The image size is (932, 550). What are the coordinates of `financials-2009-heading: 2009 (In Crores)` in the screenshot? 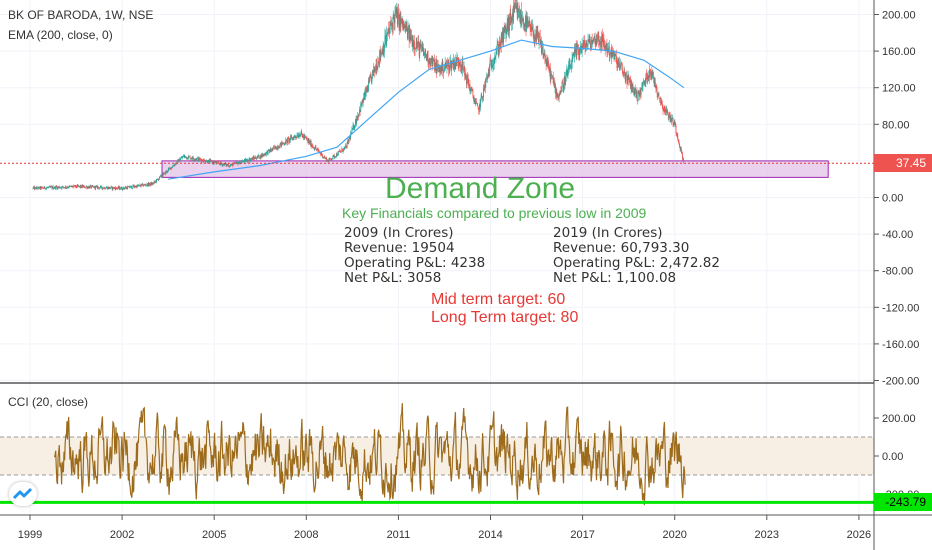 It's located at (399, 233).